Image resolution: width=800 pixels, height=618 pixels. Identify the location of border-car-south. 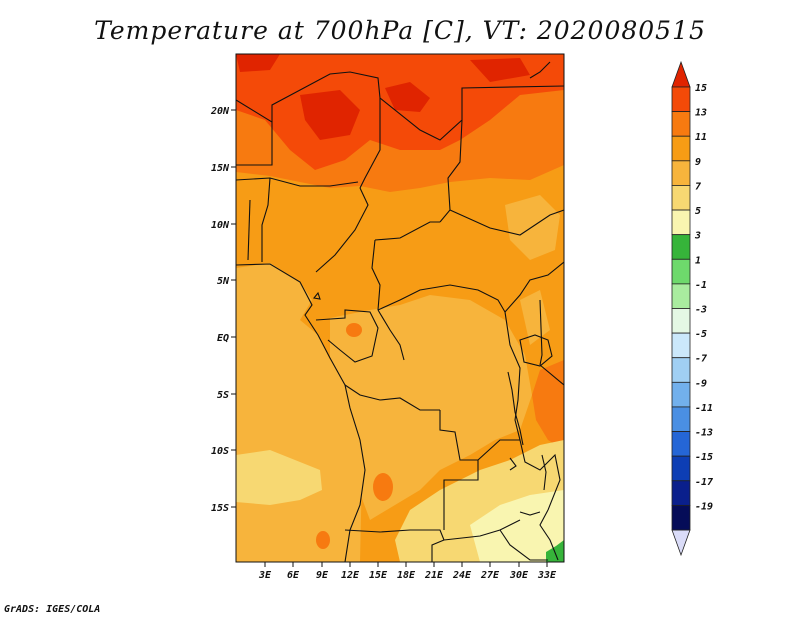
(441, 298).